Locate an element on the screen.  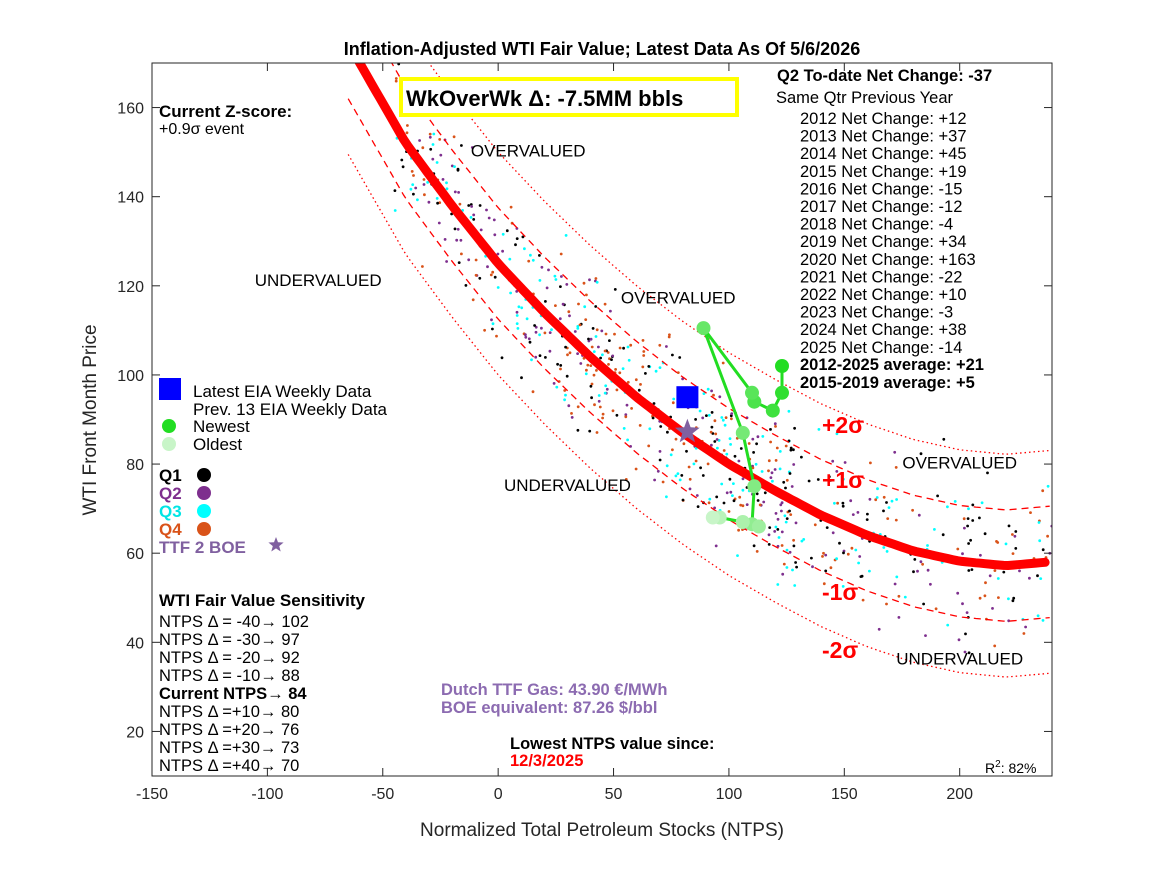
sigma-label: +1σ is located at coordinates (843, 480).